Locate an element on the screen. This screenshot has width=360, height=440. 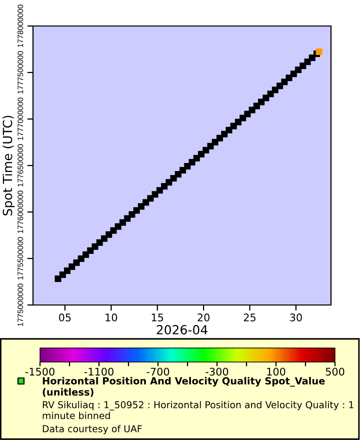
x-tick-label: 30 is located at coordinates (296, 318).